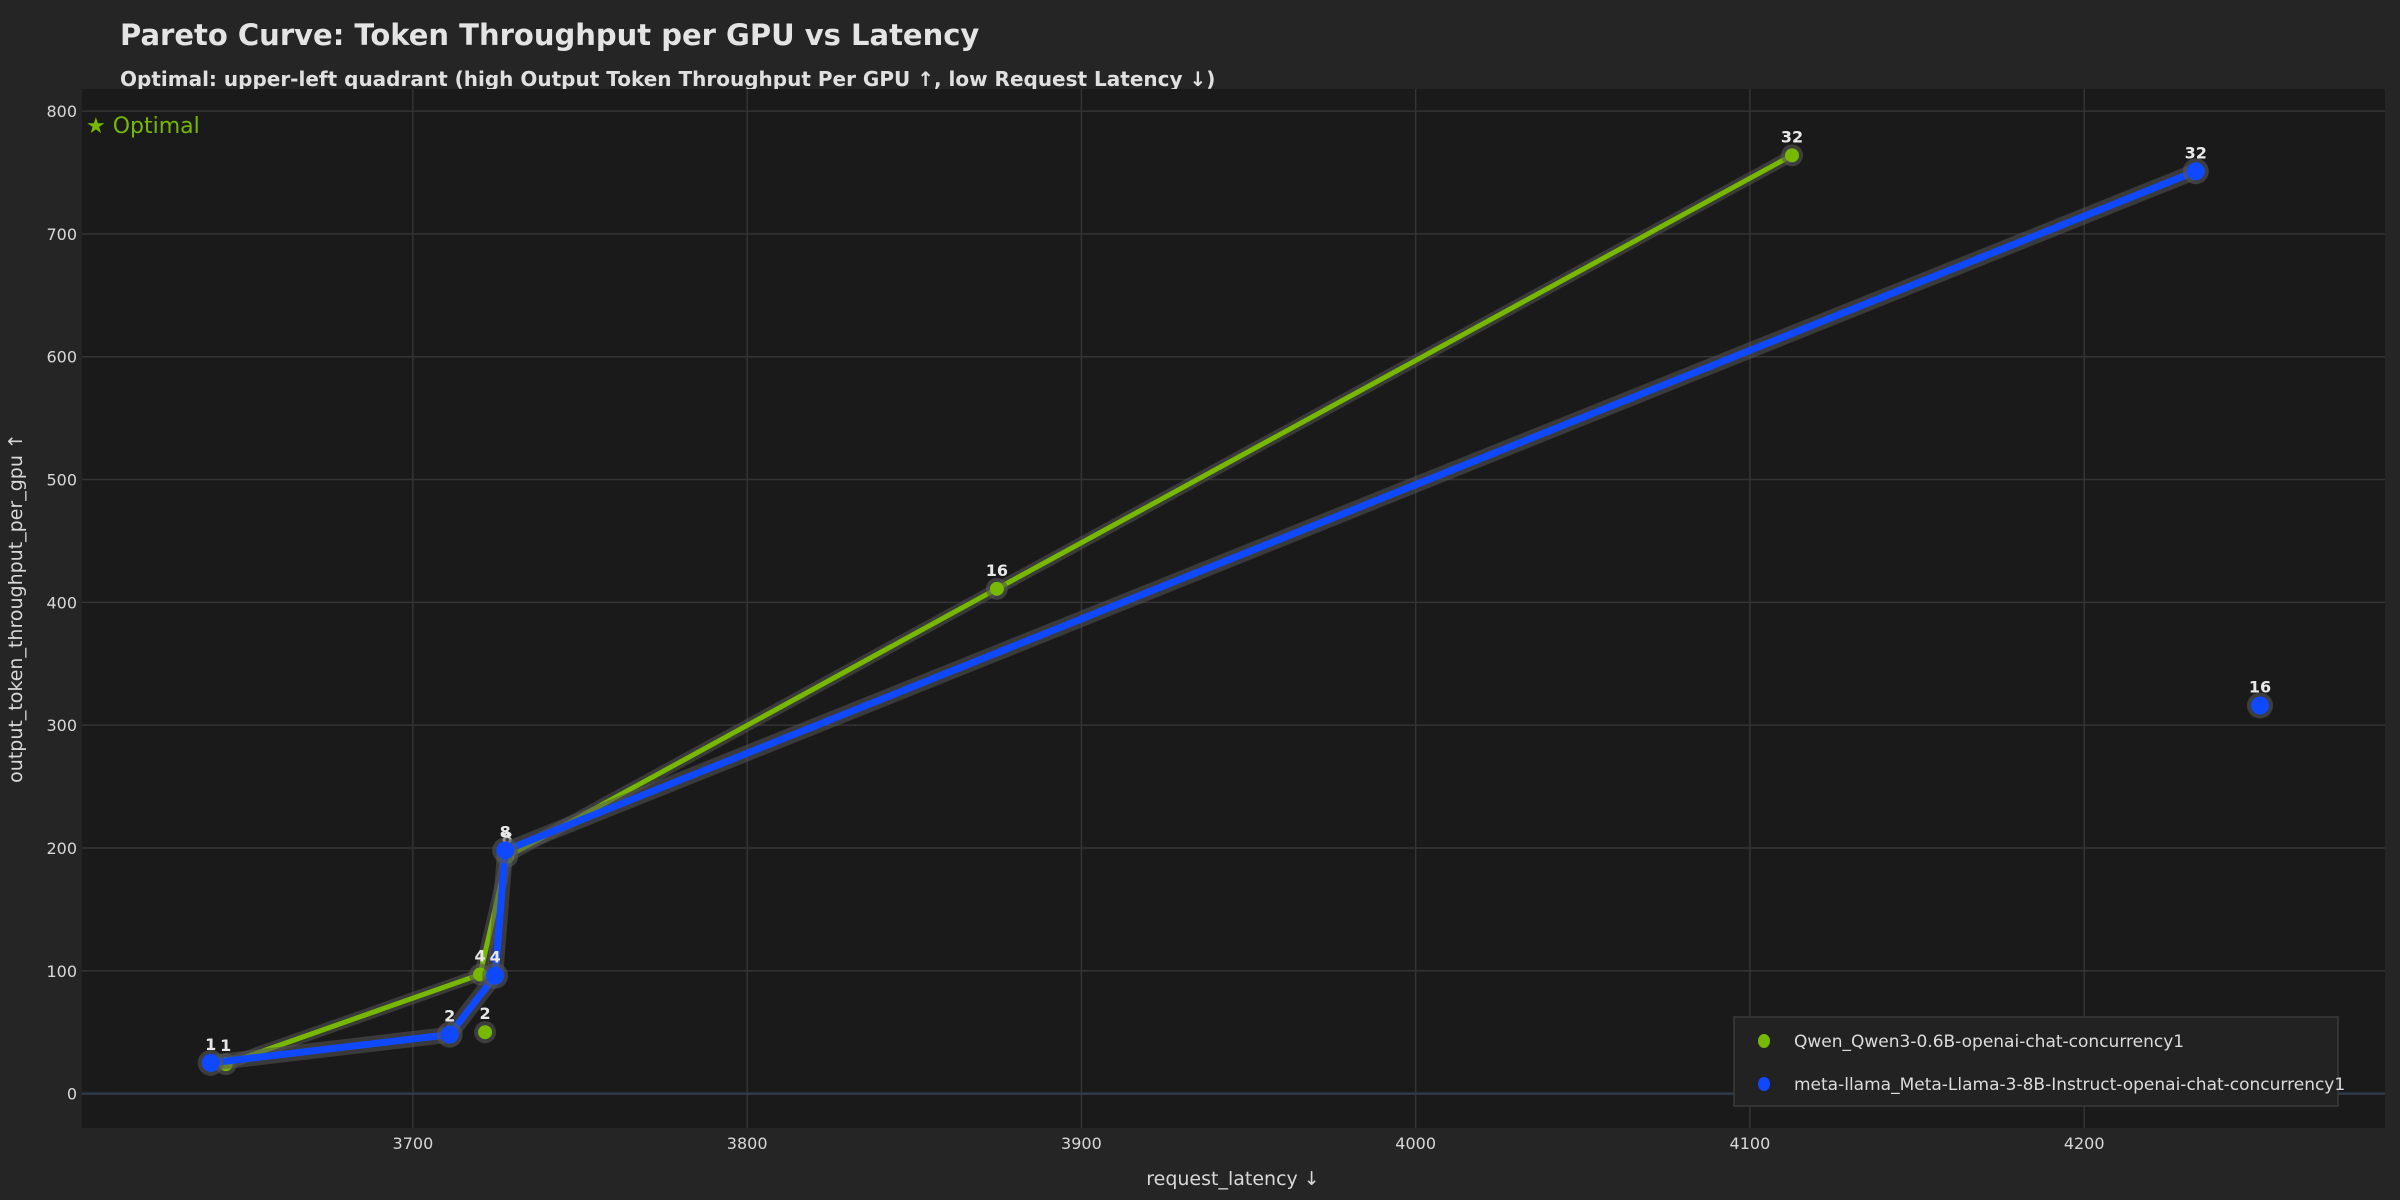 This screenshot has height=1200, width=2400. I want to click on concurrency-label: 8, so click(505, 831).